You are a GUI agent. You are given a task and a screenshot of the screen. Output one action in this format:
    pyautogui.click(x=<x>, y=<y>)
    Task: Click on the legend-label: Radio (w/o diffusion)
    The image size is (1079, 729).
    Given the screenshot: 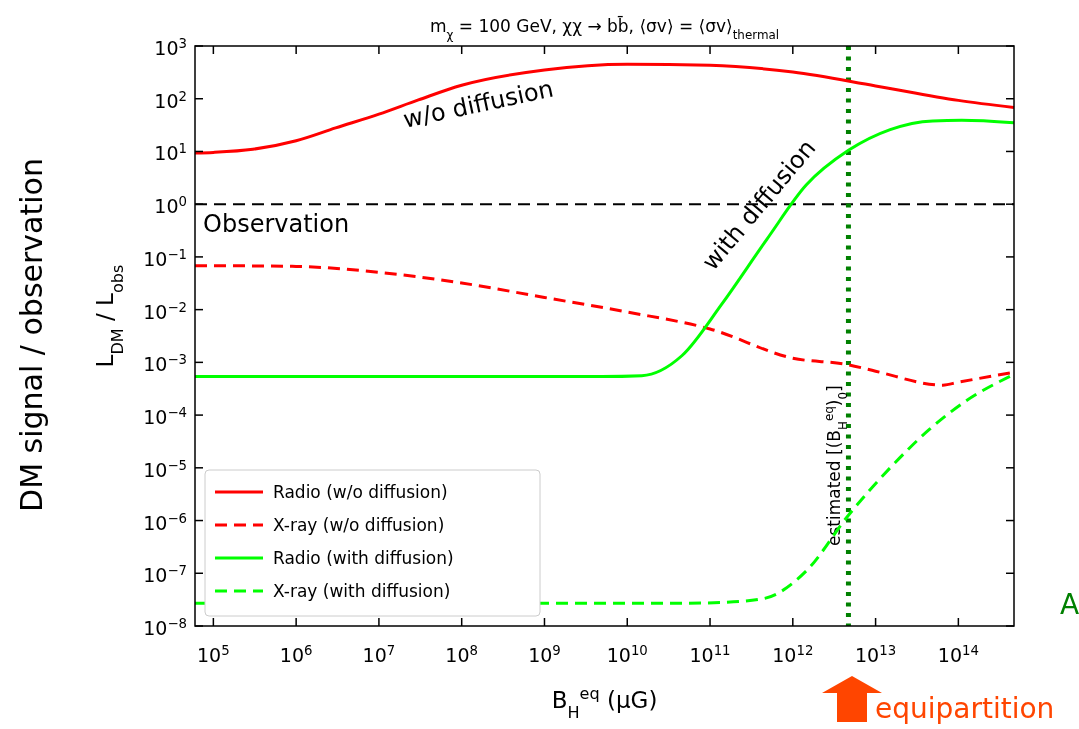 What is the action you would take?
    pyautogui.click(x=360, y=492)
    